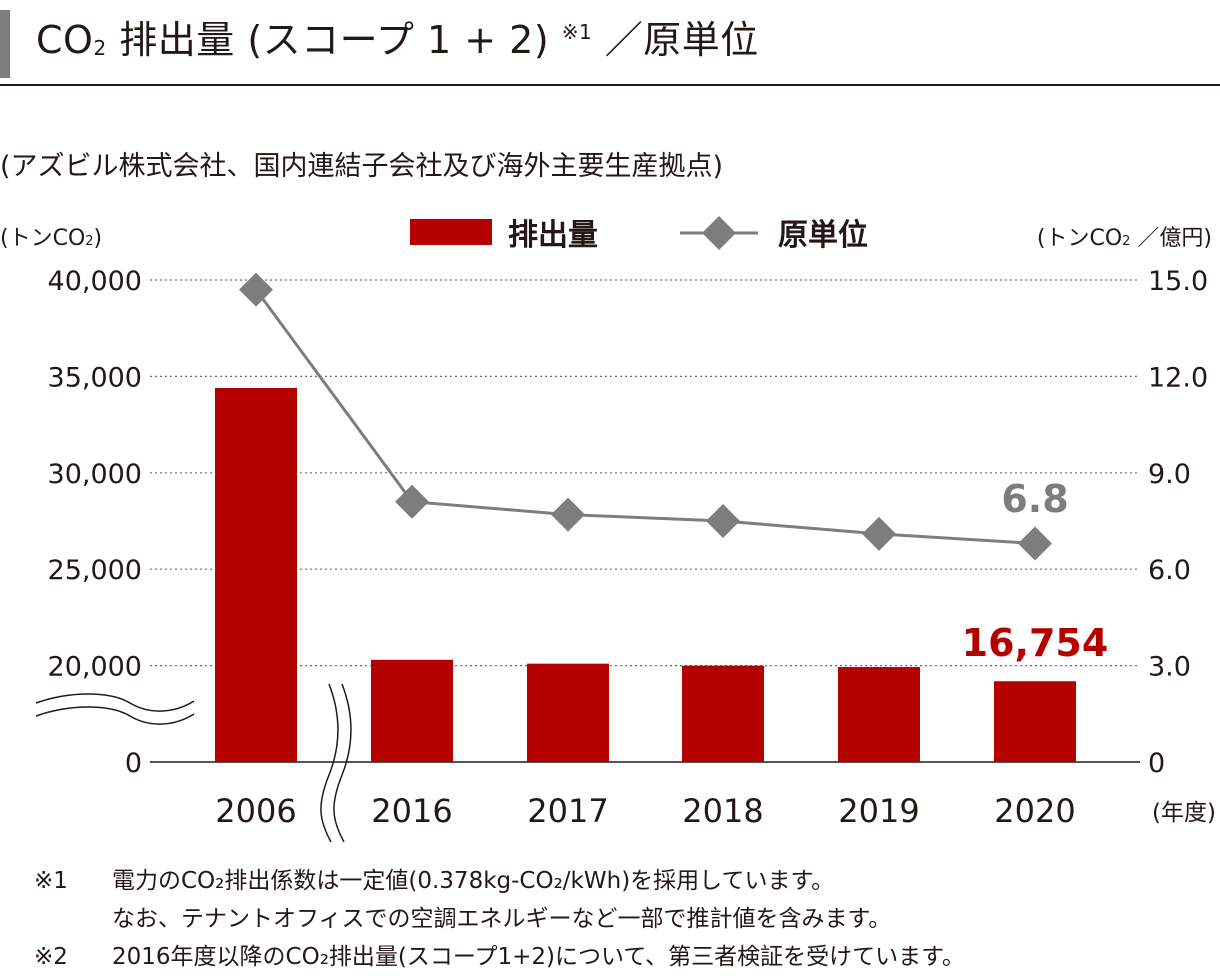 The width and height of the screenshot is (1220, 976). I want to click on line-marker-2016, so click(412, 501).